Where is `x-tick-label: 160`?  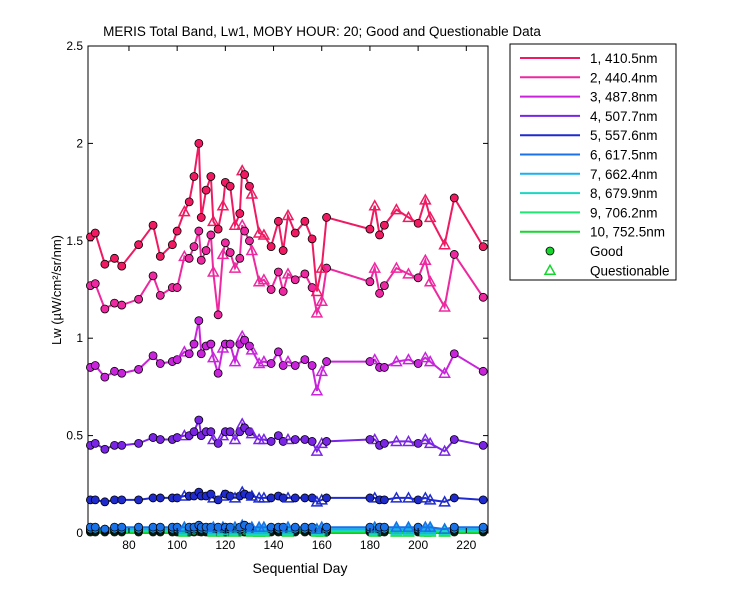
x-tick-label: 160 is located at coordinates (322, 545).